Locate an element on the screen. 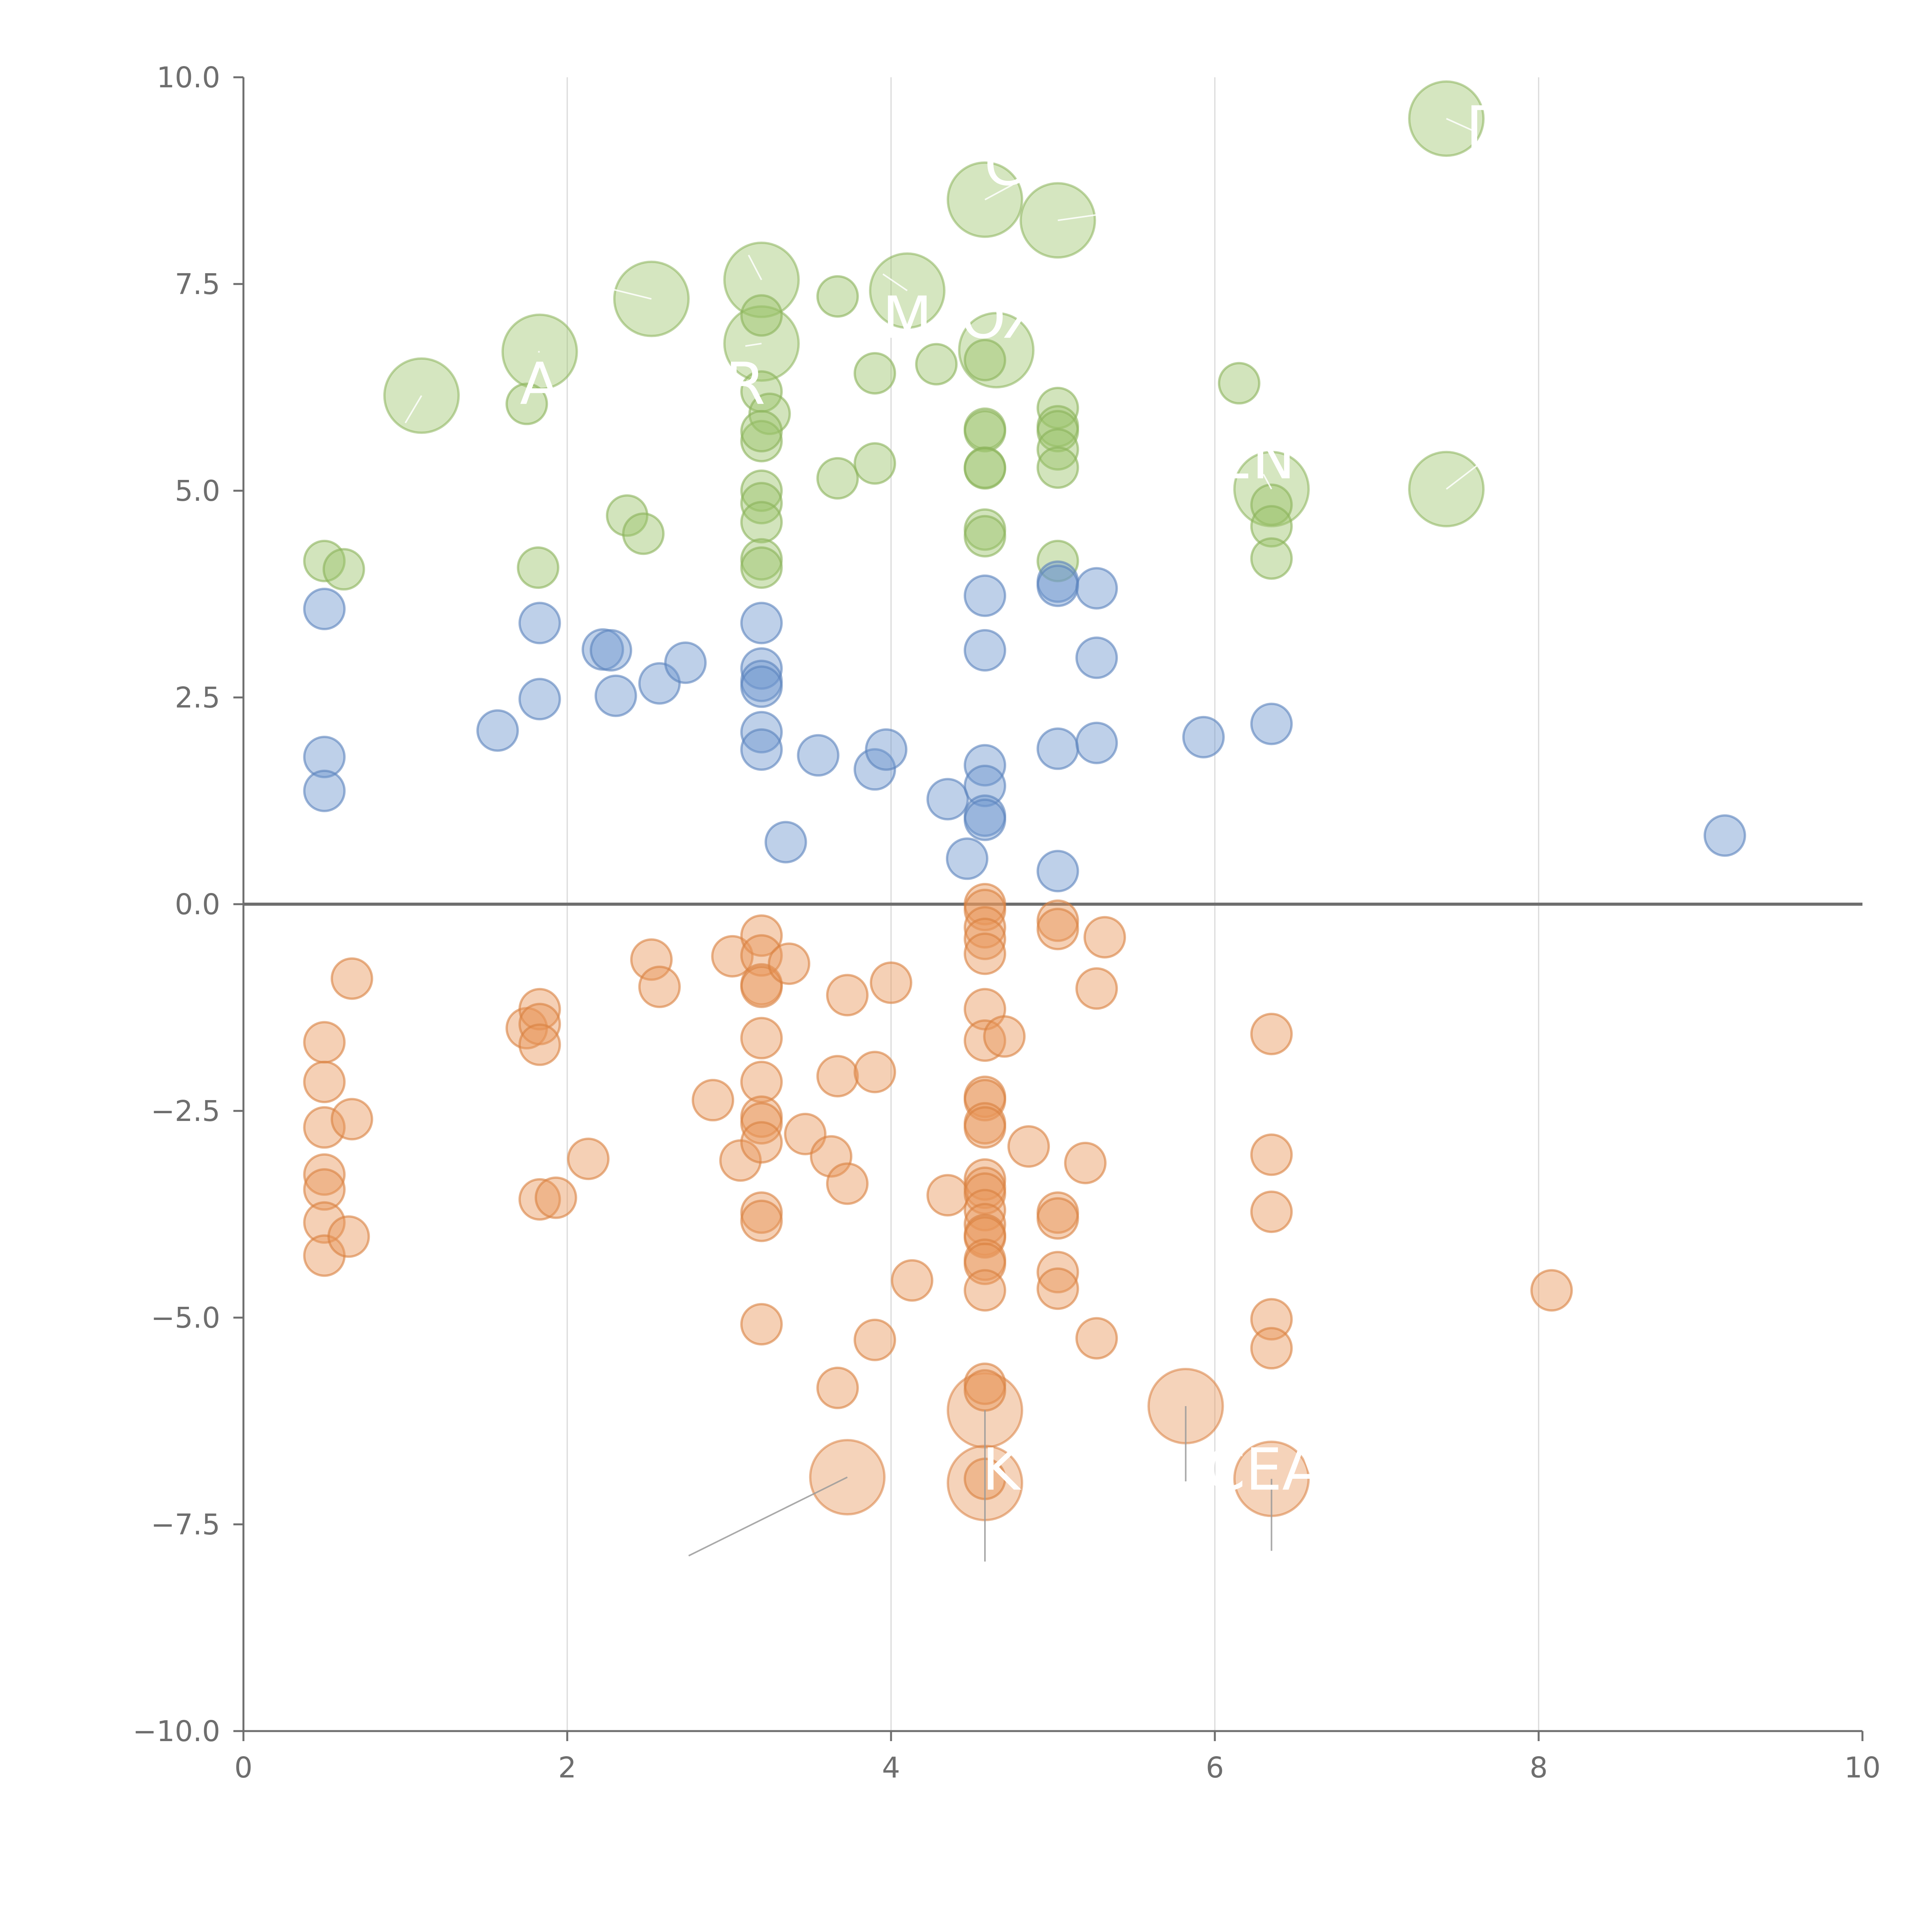  annotation-EN: EN is located at coordinates (1255, 459).